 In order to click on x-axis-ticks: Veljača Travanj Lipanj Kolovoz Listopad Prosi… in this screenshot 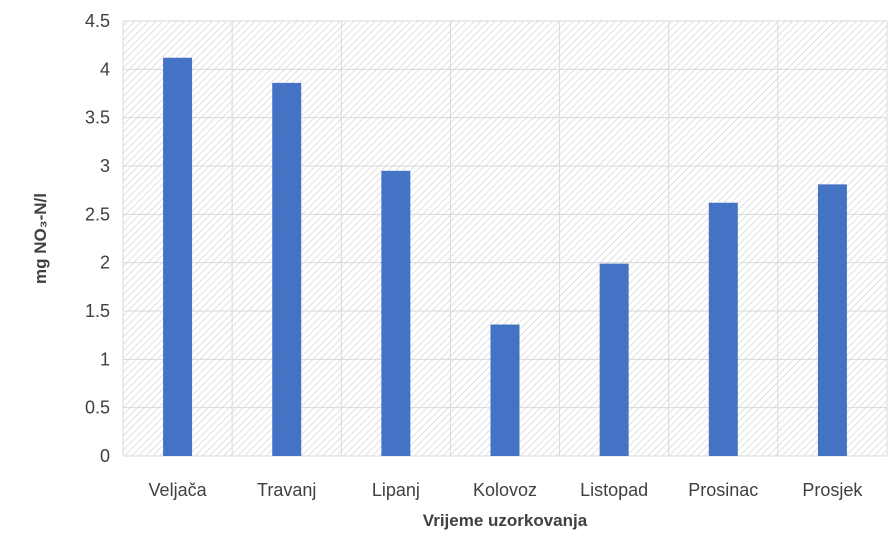, I will do `click(506, 490)`.